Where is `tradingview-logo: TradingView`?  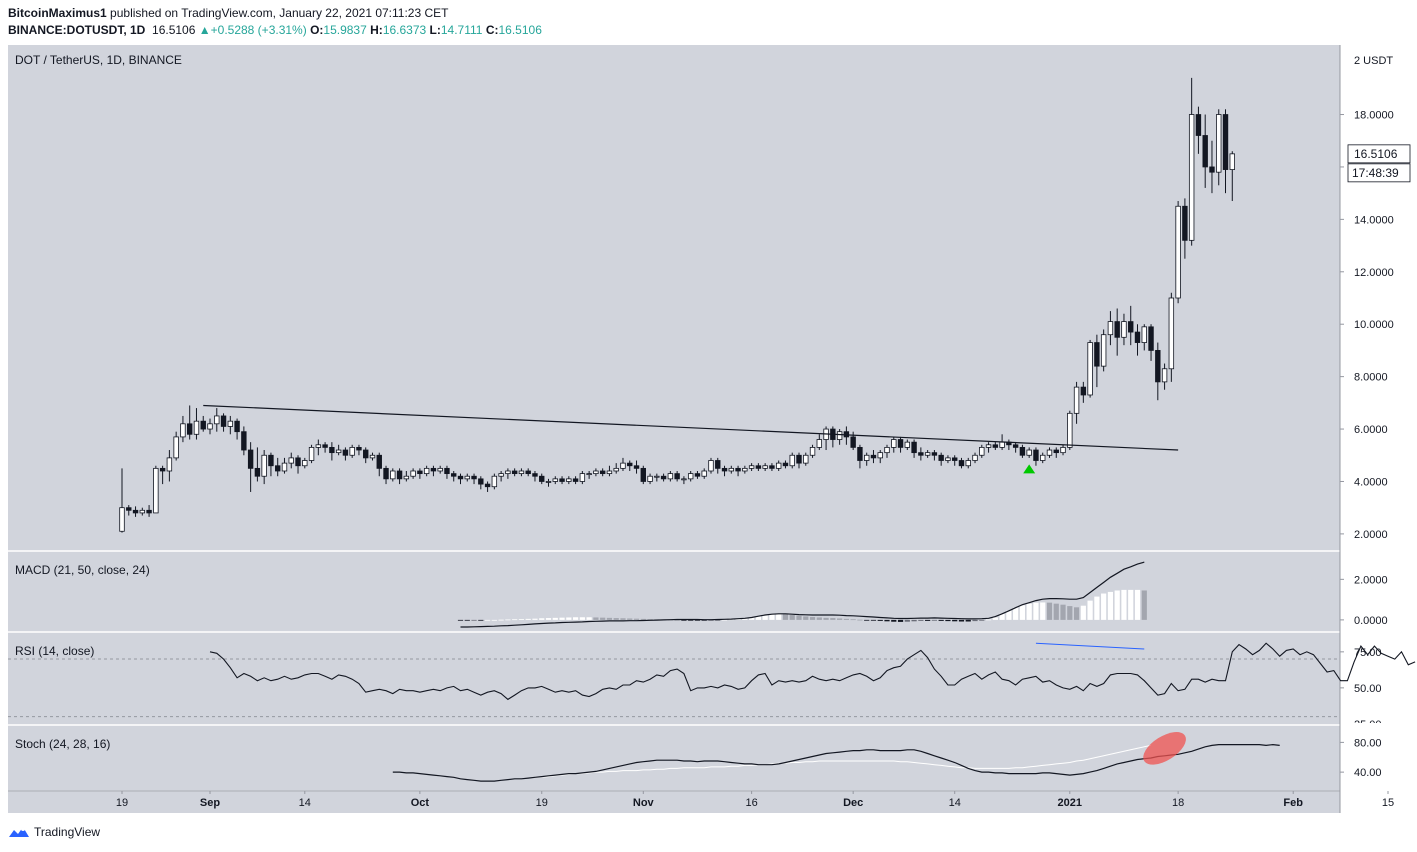
tradingview-logo: TradingView is located at coordinates (54, 832).